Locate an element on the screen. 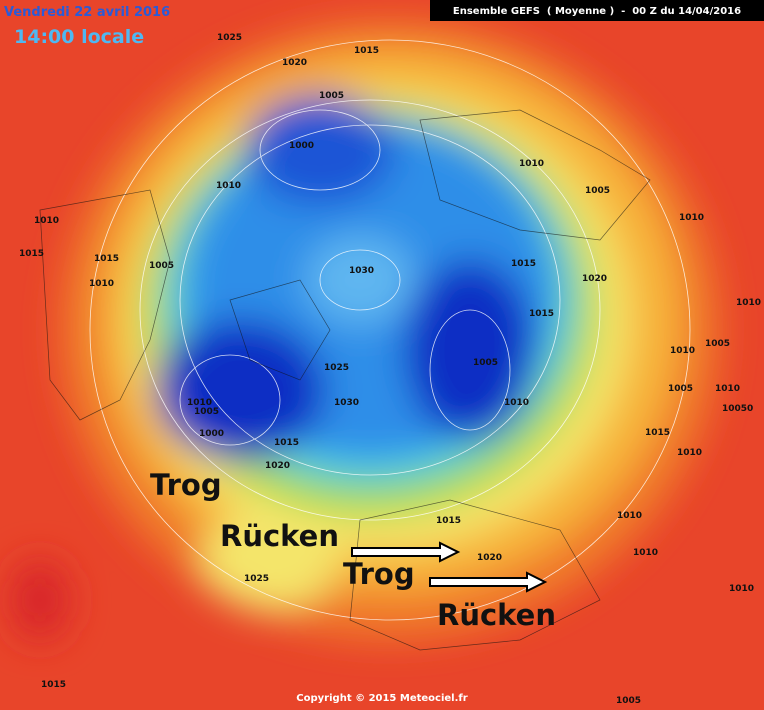 This screenshot has height=710, width=764. date: Vendredi 22 avril 2016 is located at coordinates (87, 12).